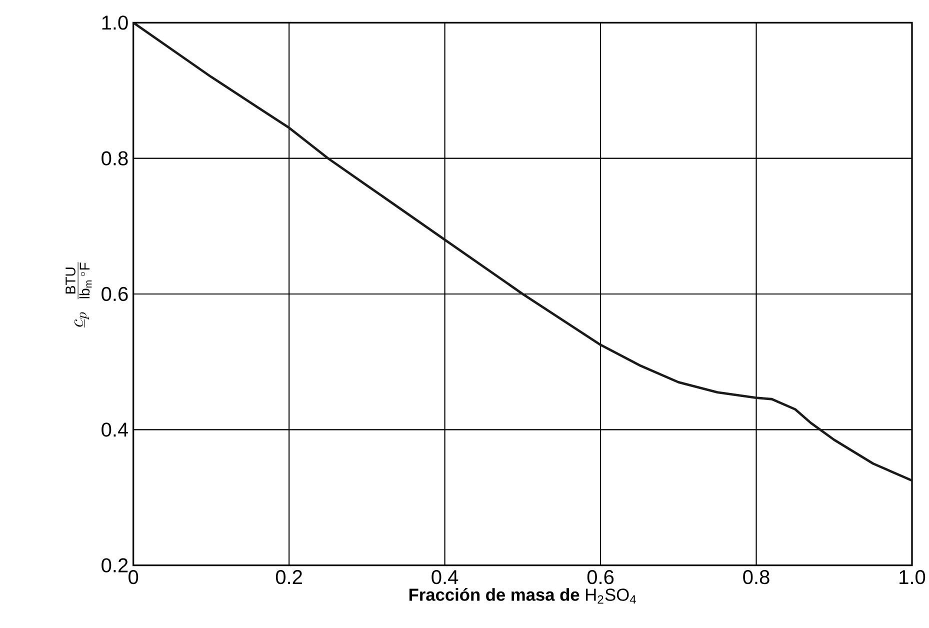  What do you see at coordinates (115, 565) in the screenshot?
I see `y-tick-label: 0.2` at bounding box center [115, 565].